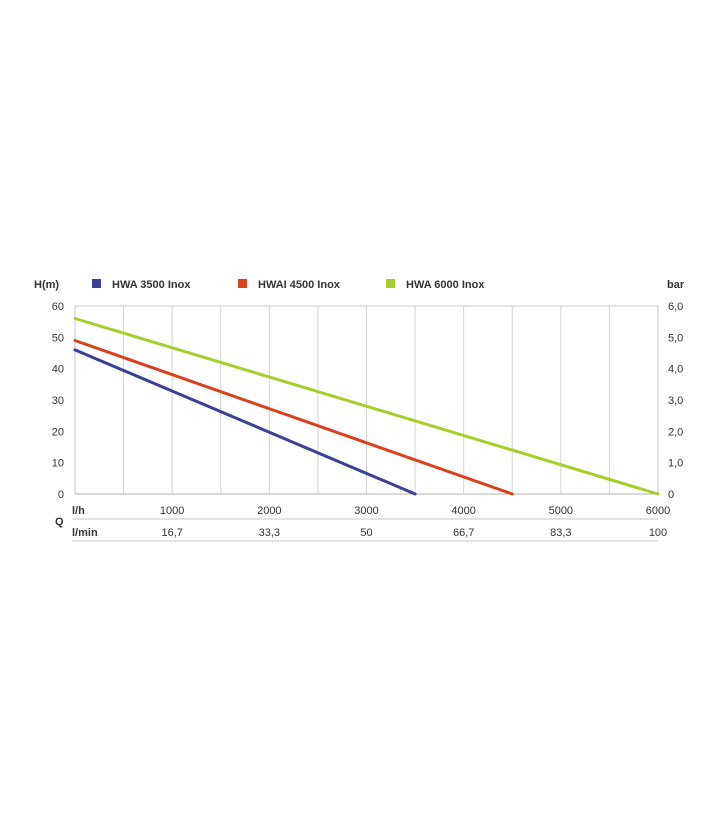  I want to click on x-unit-lh-label: l/h, so click(78, 511).